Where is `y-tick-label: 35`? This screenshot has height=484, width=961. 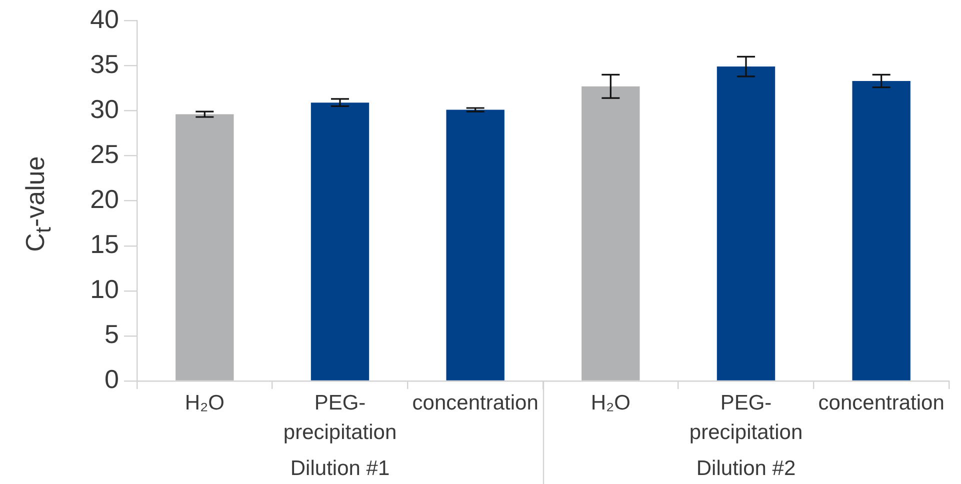
y-tick-label: 35 is located at coordinates (104, 63).